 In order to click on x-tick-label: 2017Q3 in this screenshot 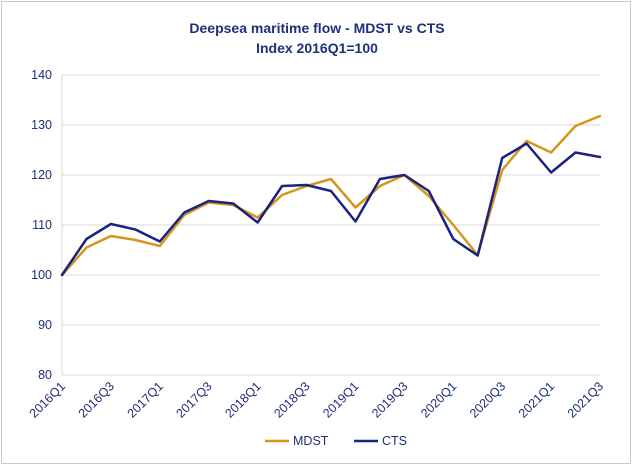, I will do `click(193, 399)`.